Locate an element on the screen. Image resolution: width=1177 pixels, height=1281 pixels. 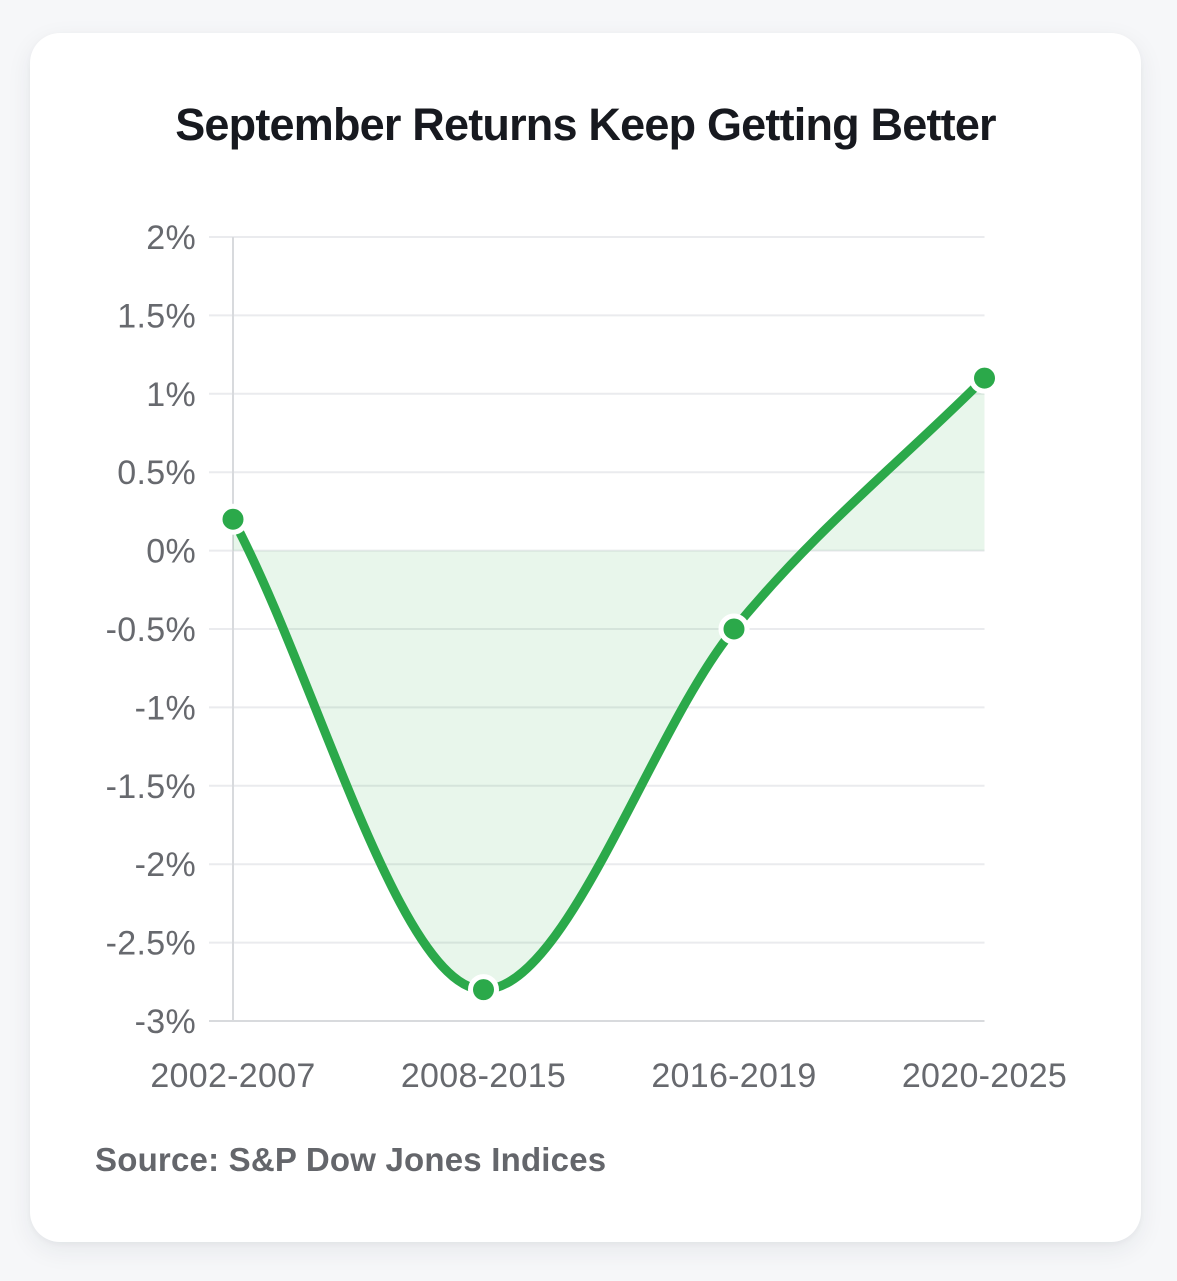
source-note: Source: S&P Dow Jones Indices is located at coordinates (351, 1159).